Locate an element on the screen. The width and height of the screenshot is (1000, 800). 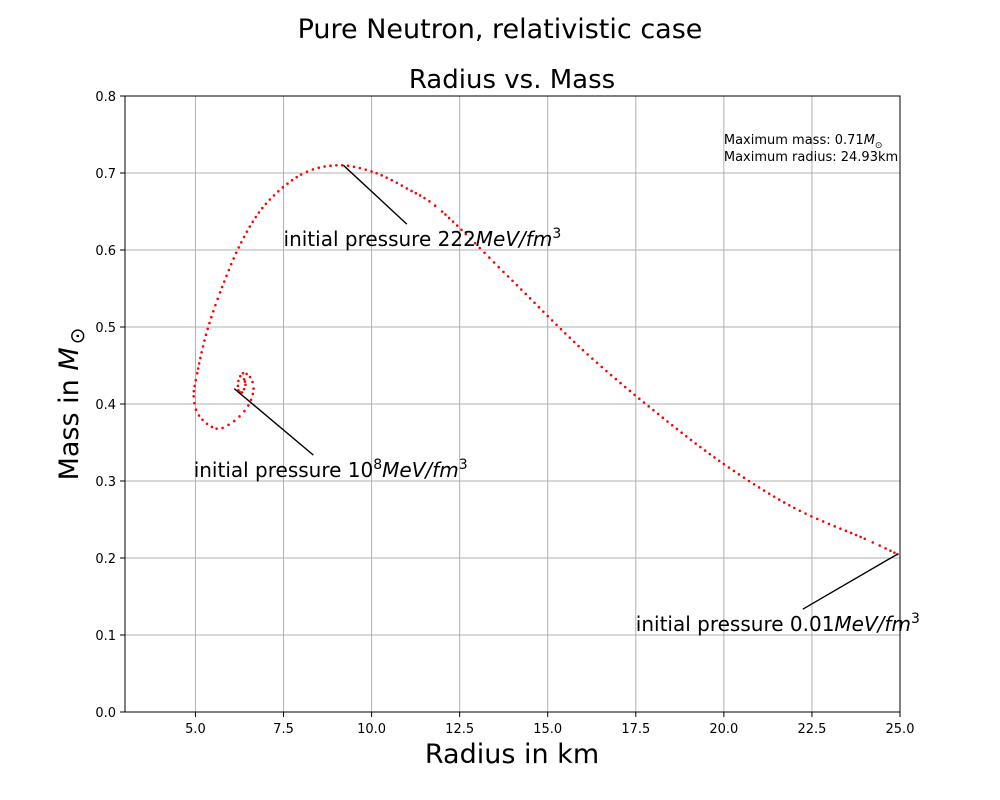
annotation-label: initial pressure 222MeV/fm3 is located at coordinates (423, 238).